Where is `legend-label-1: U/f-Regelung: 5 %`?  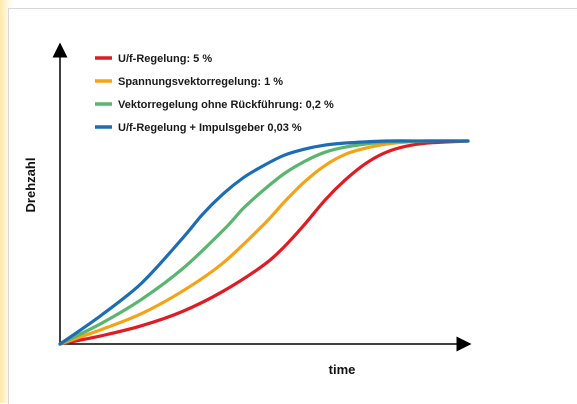
legend-label-1: U/f-Regelung: 5 % is located at coordinates (165, 59).